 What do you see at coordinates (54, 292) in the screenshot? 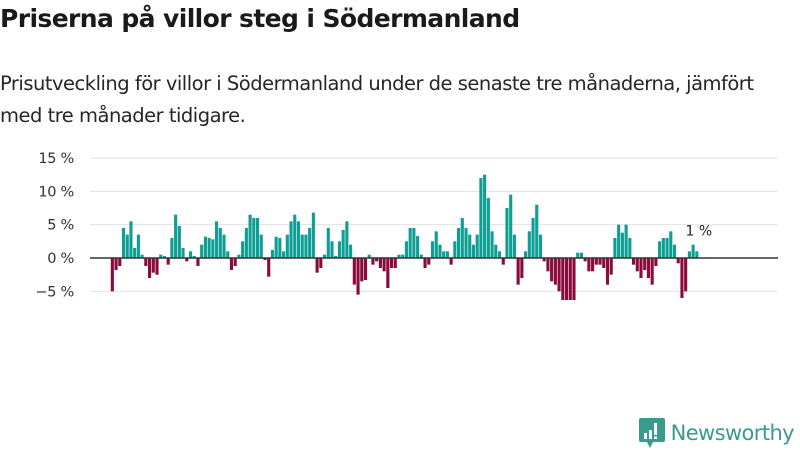
I see `y-tick-label: −5 %` at bounding box center [54, 292].